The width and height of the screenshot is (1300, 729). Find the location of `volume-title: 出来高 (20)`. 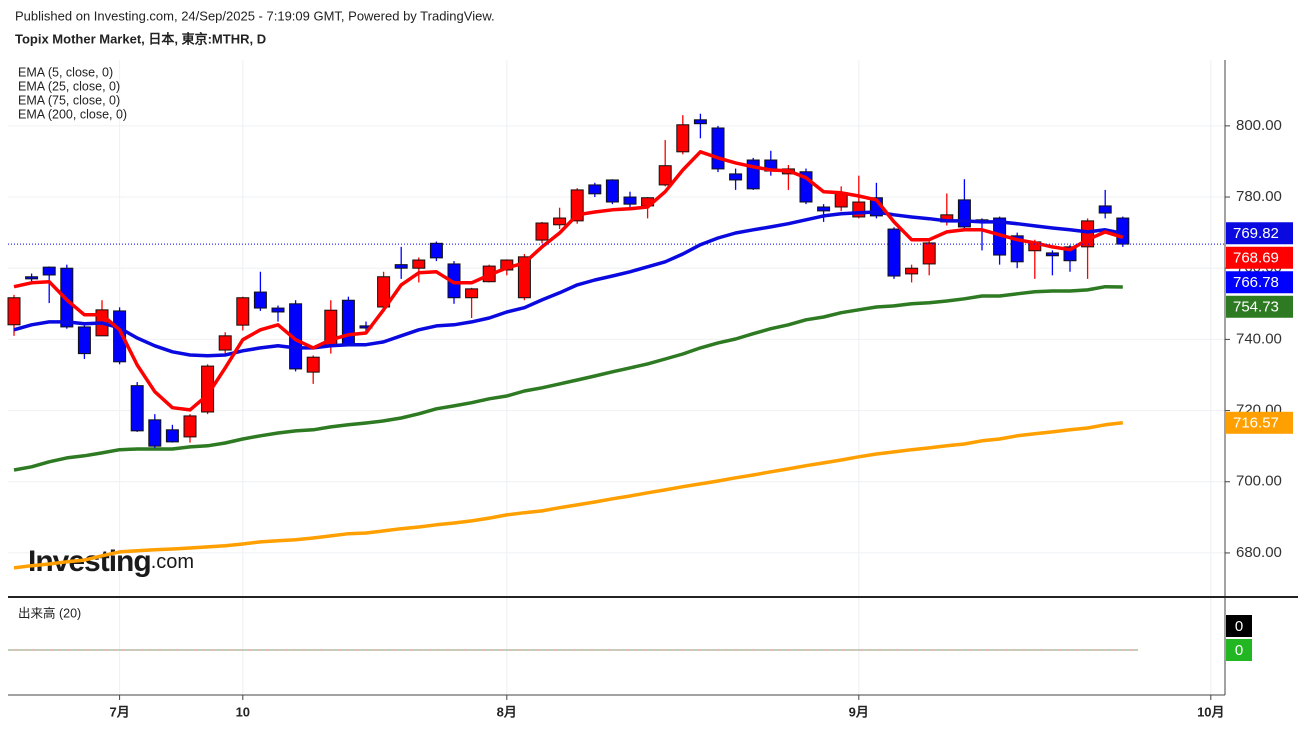

volume-title: 出来高 (20) is located at coordinates (49, 612).